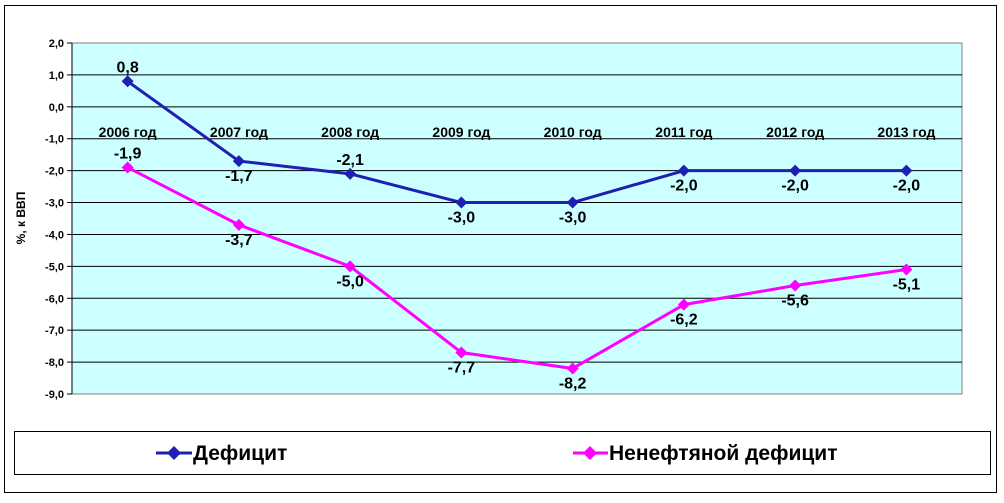 Image resolution: width=1004 pixels, height=503 pixels. Describe the element at coordinates (350, 132) in the screenshot. I see `x-tick-label: 2008 год` at that location.